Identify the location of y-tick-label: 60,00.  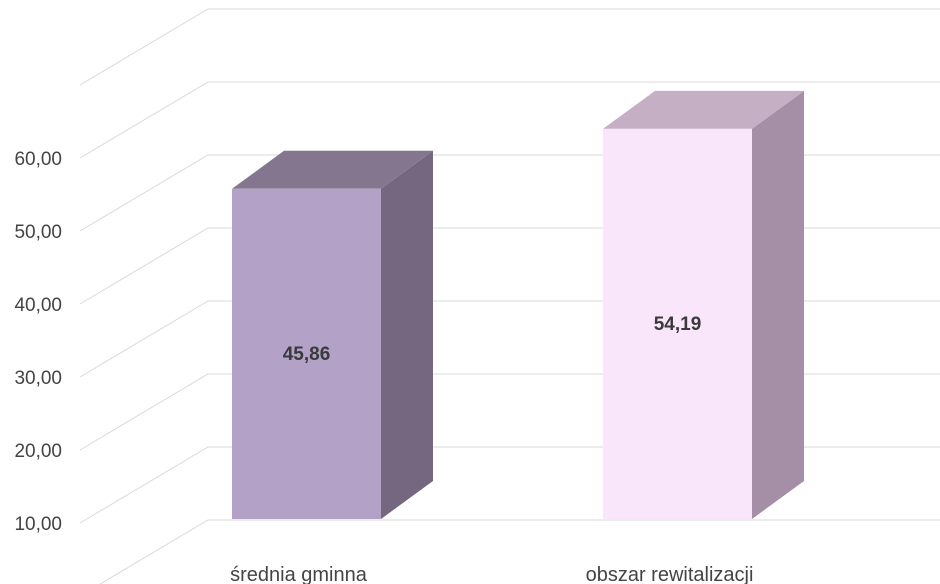
(38, 159).